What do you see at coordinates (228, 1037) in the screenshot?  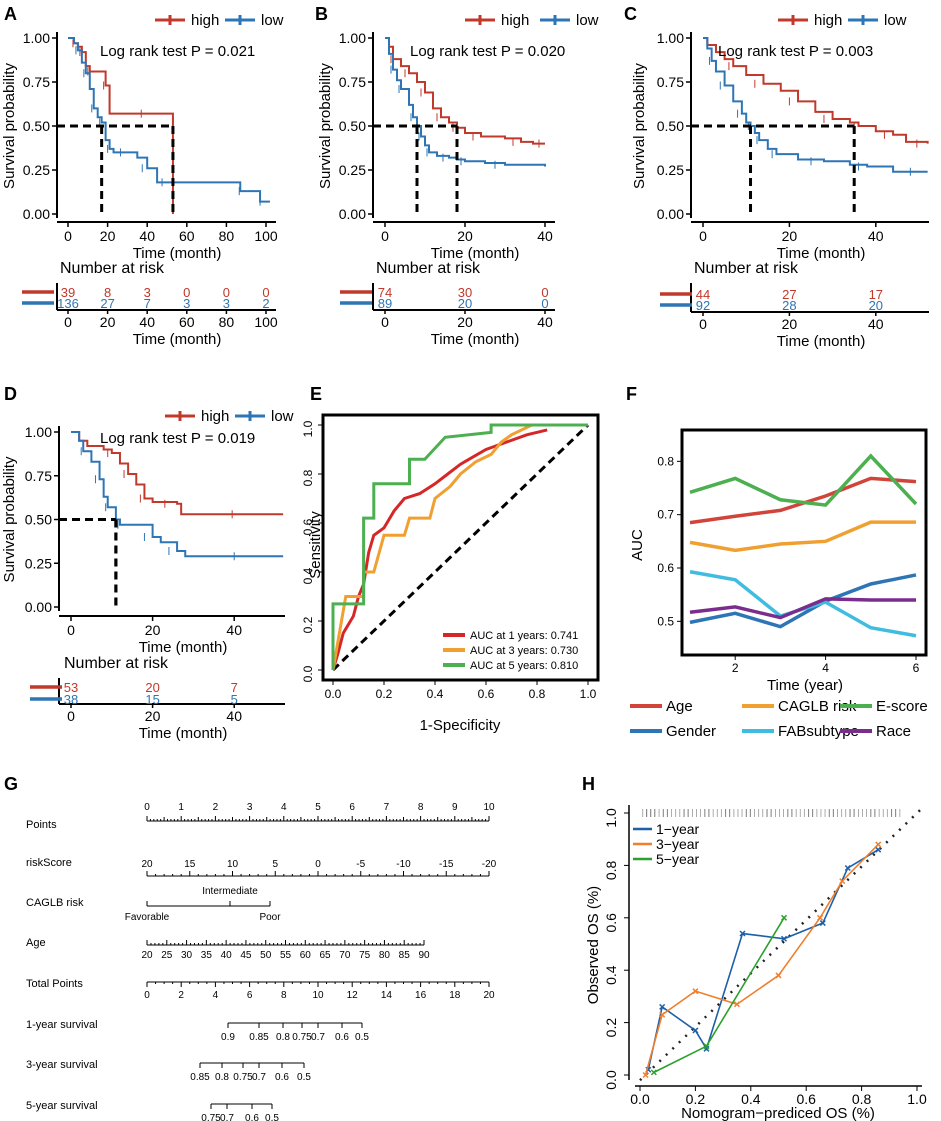 I see `survival-tick-label: 0.9` at bounding box center [228, 1037].